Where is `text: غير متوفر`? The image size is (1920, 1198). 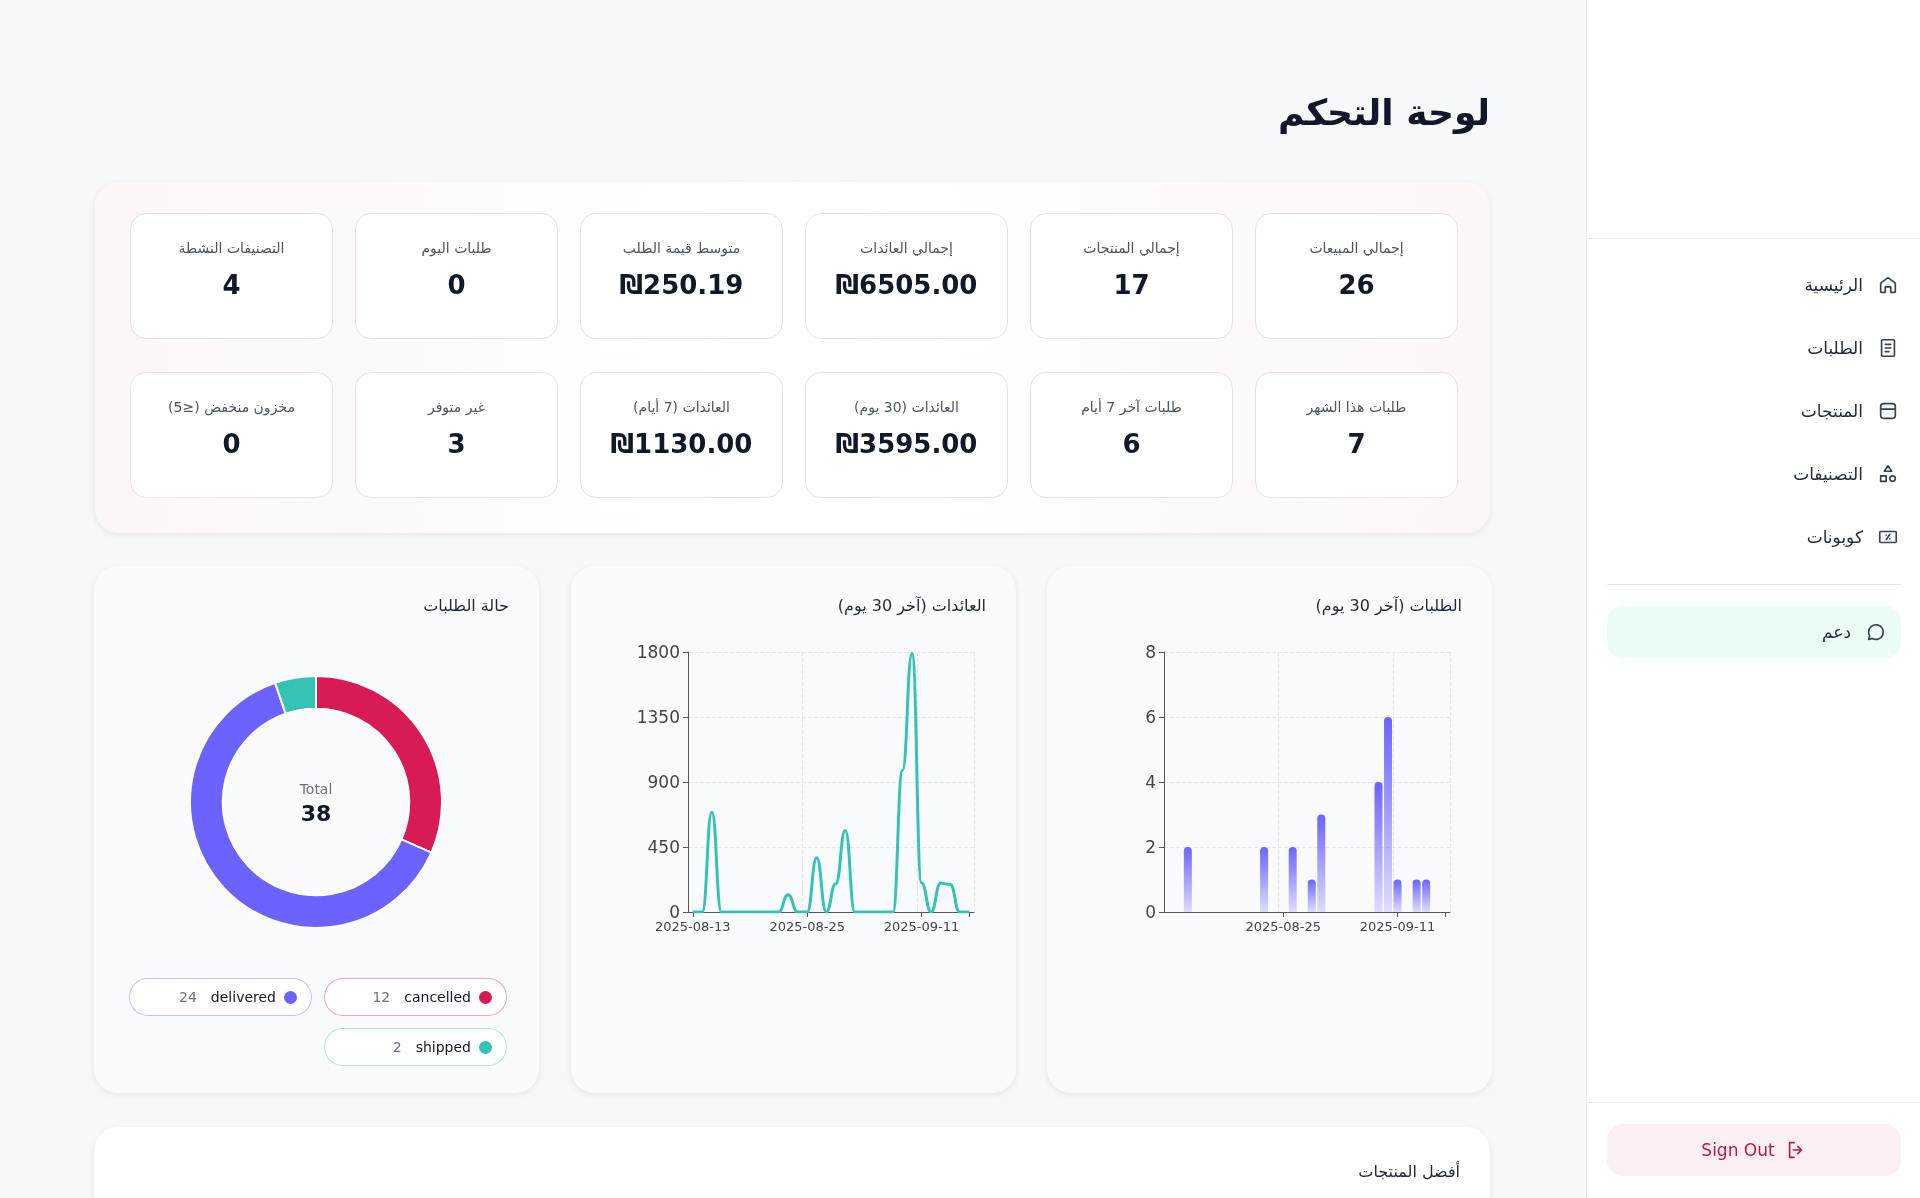 text: غير متوفر is located at coordinates (456, 407).